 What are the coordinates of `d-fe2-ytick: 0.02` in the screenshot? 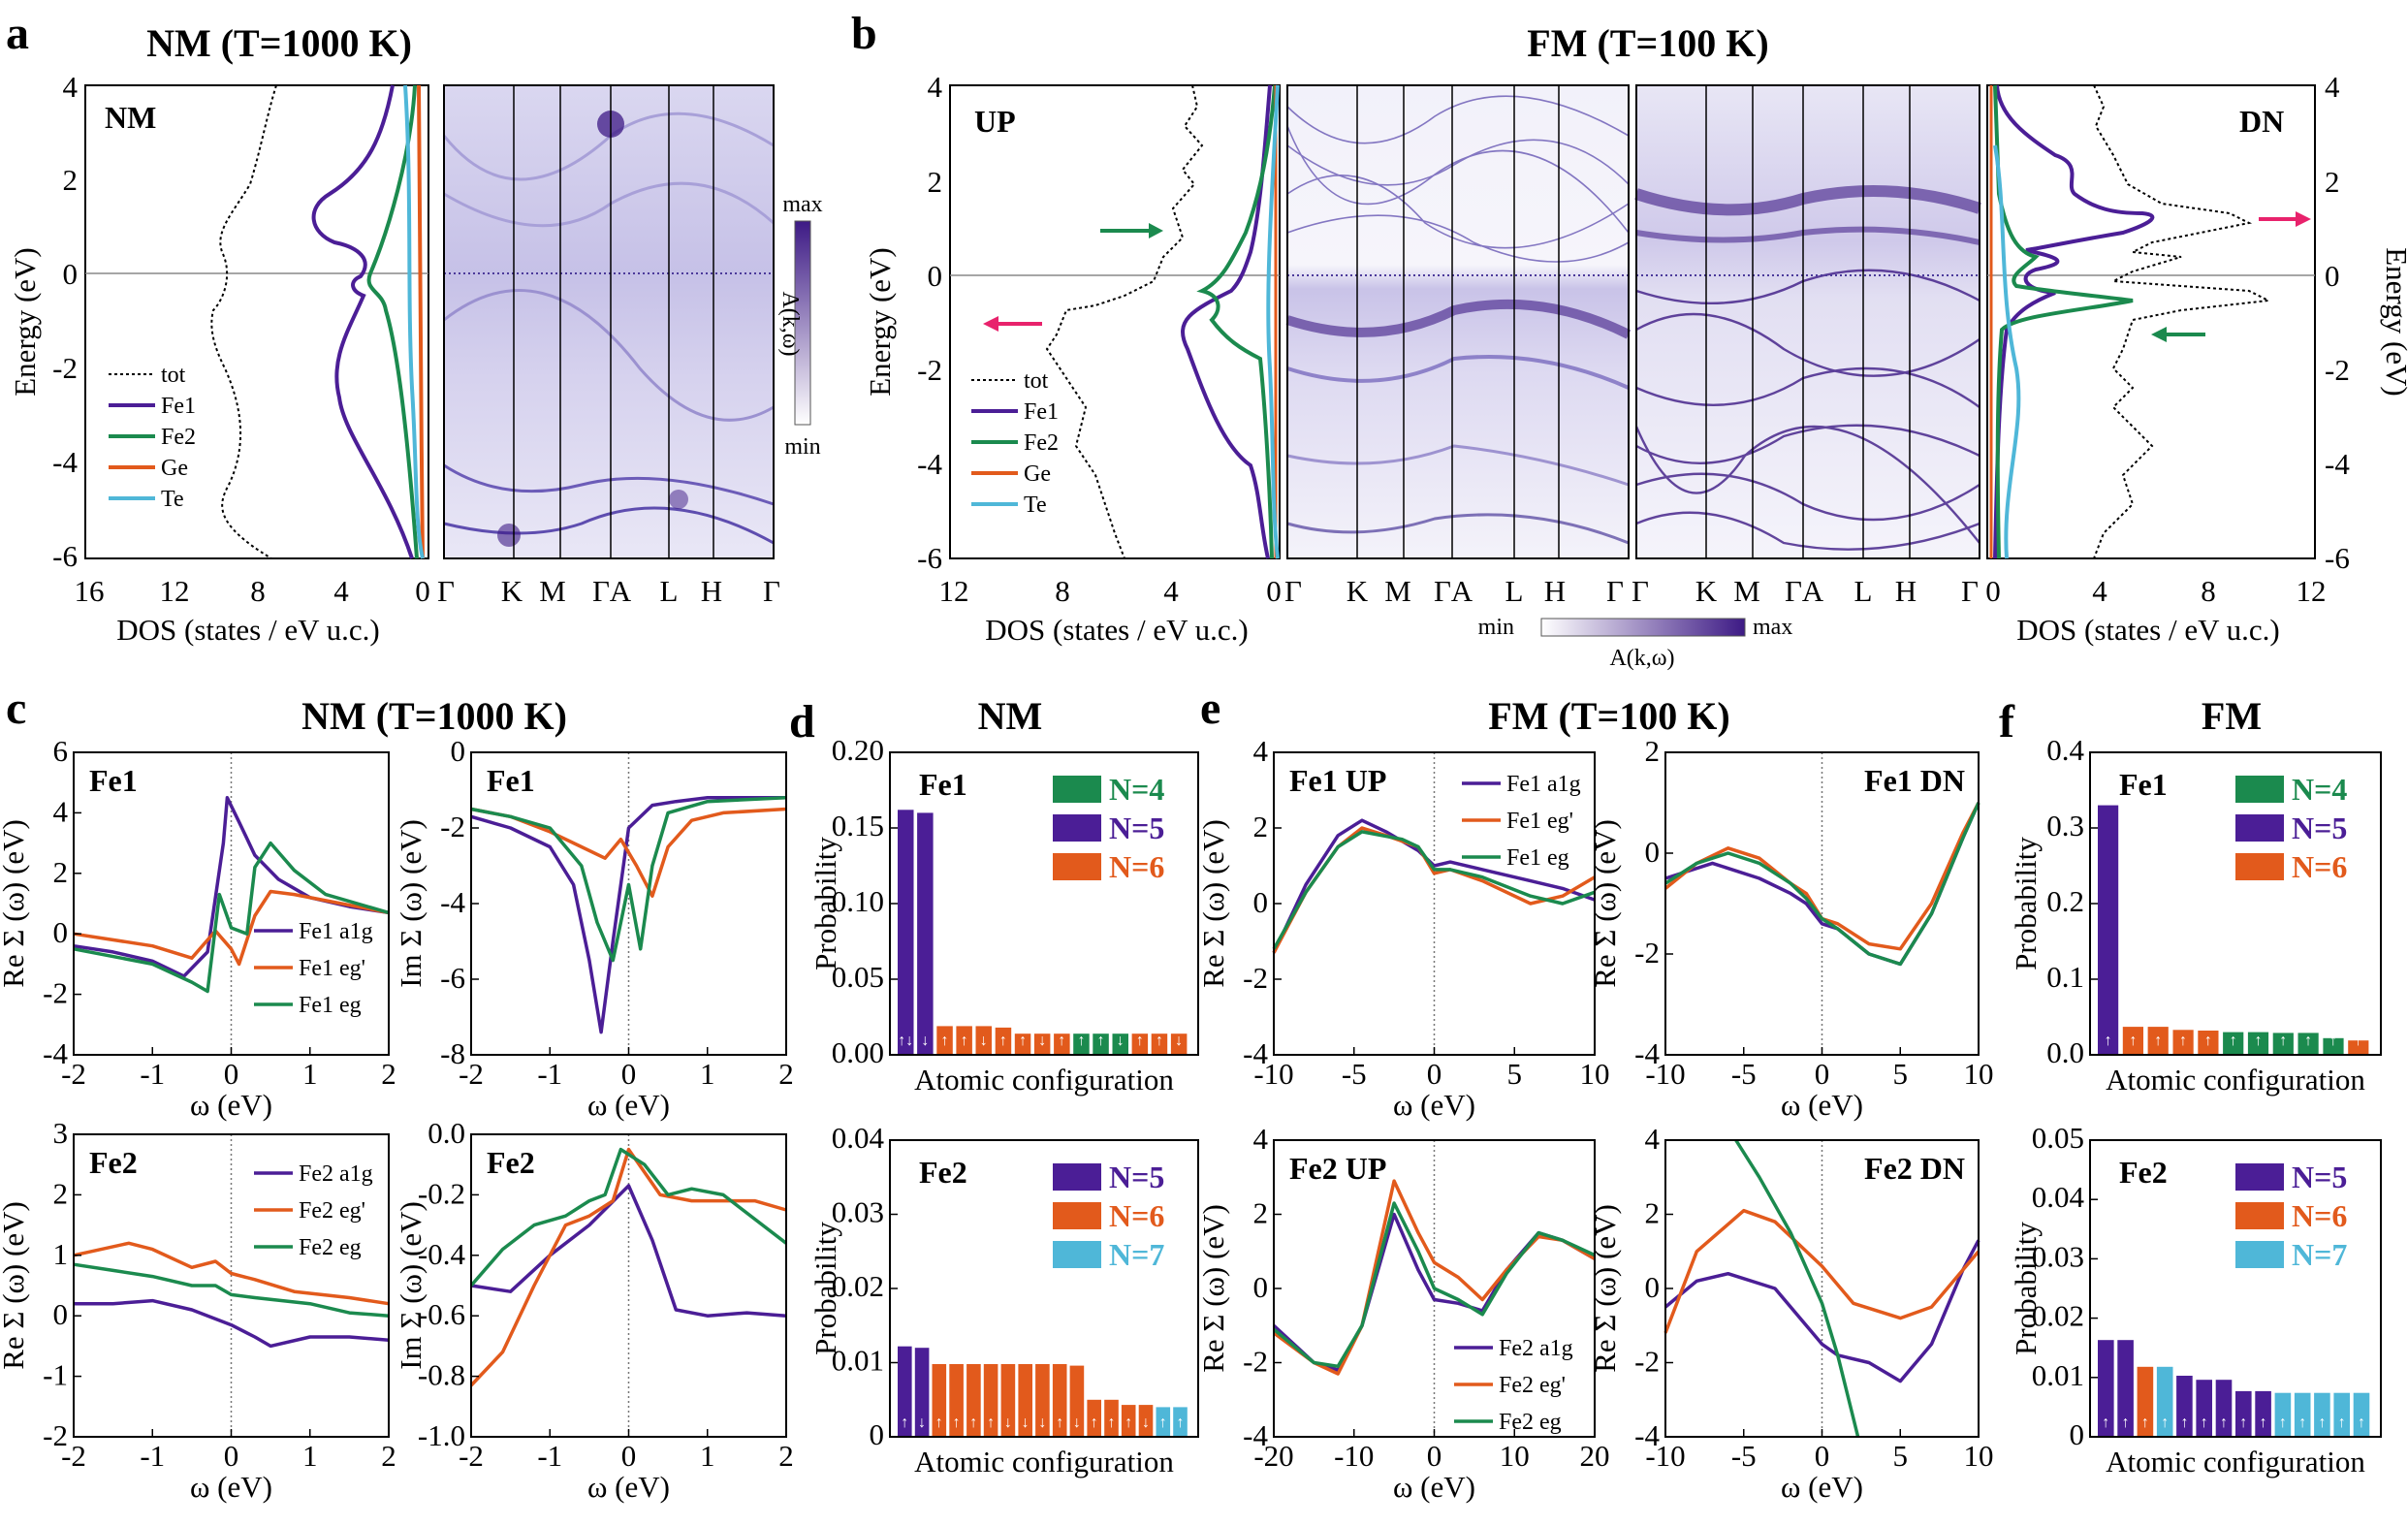 It's located at (858, 1286).